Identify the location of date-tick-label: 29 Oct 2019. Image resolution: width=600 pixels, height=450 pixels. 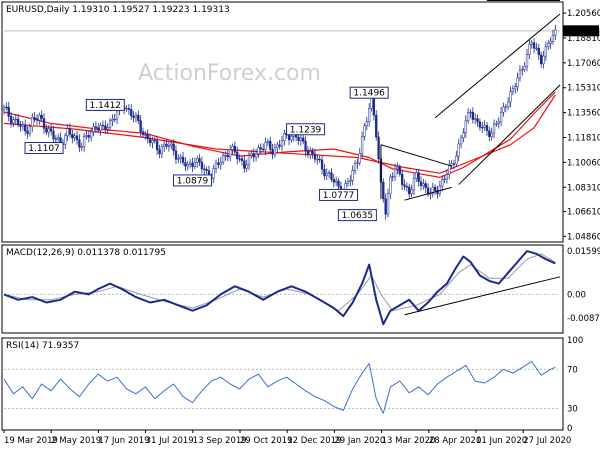
(266, 441).